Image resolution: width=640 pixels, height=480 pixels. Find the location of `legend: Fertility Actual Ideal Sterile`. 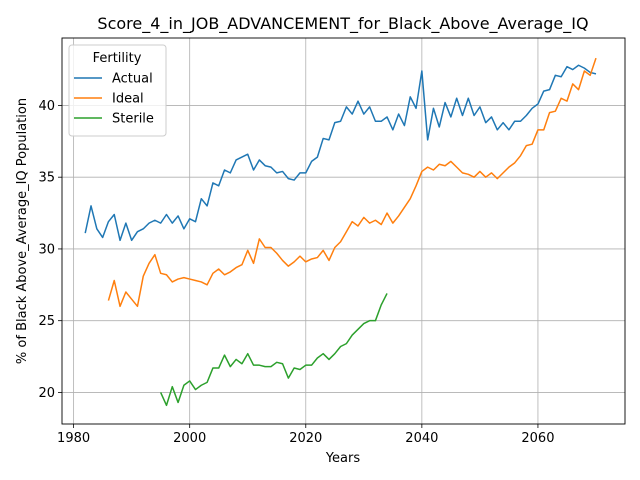

legend: Fertility Actual Ideal Sterile is located at coordinates (117, 90).